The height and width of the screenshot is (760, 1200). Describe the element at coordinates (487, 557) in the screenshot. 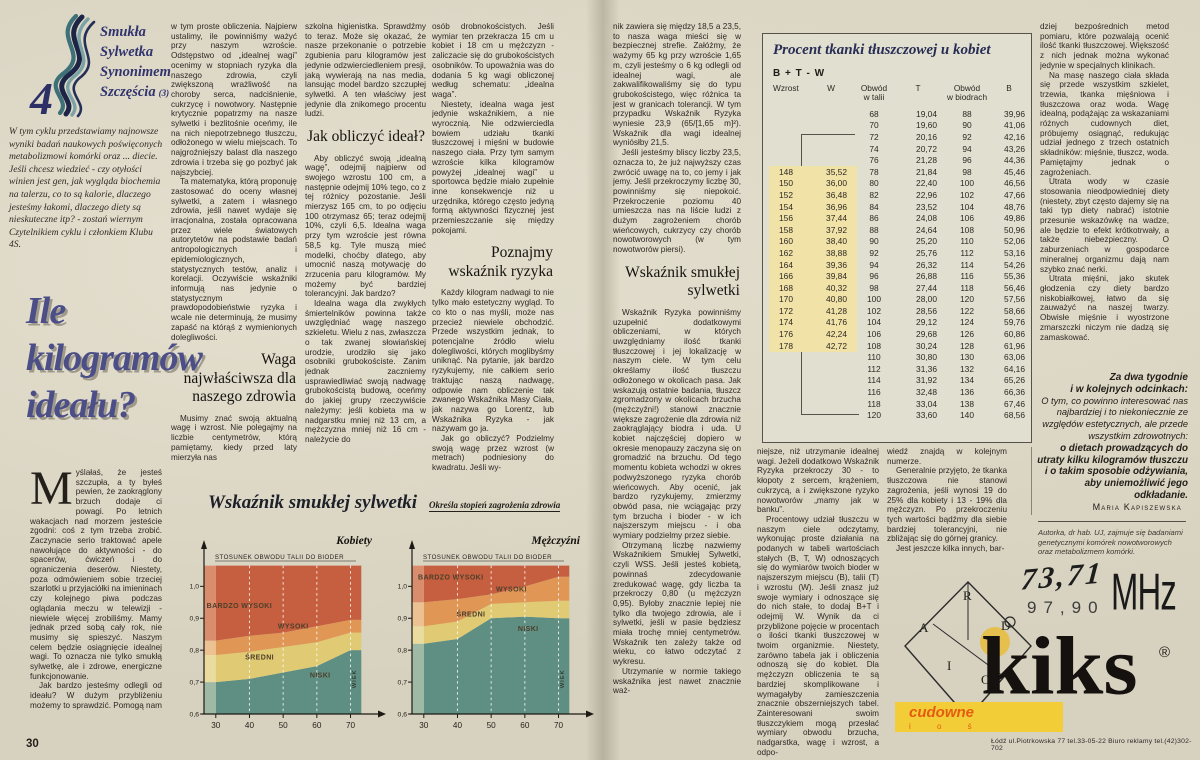

I see `svg-text:STOSUNEK OBWODU TALII DO BIODE: STOSUNEK OBWODU TALII DO BIODER` at that location.